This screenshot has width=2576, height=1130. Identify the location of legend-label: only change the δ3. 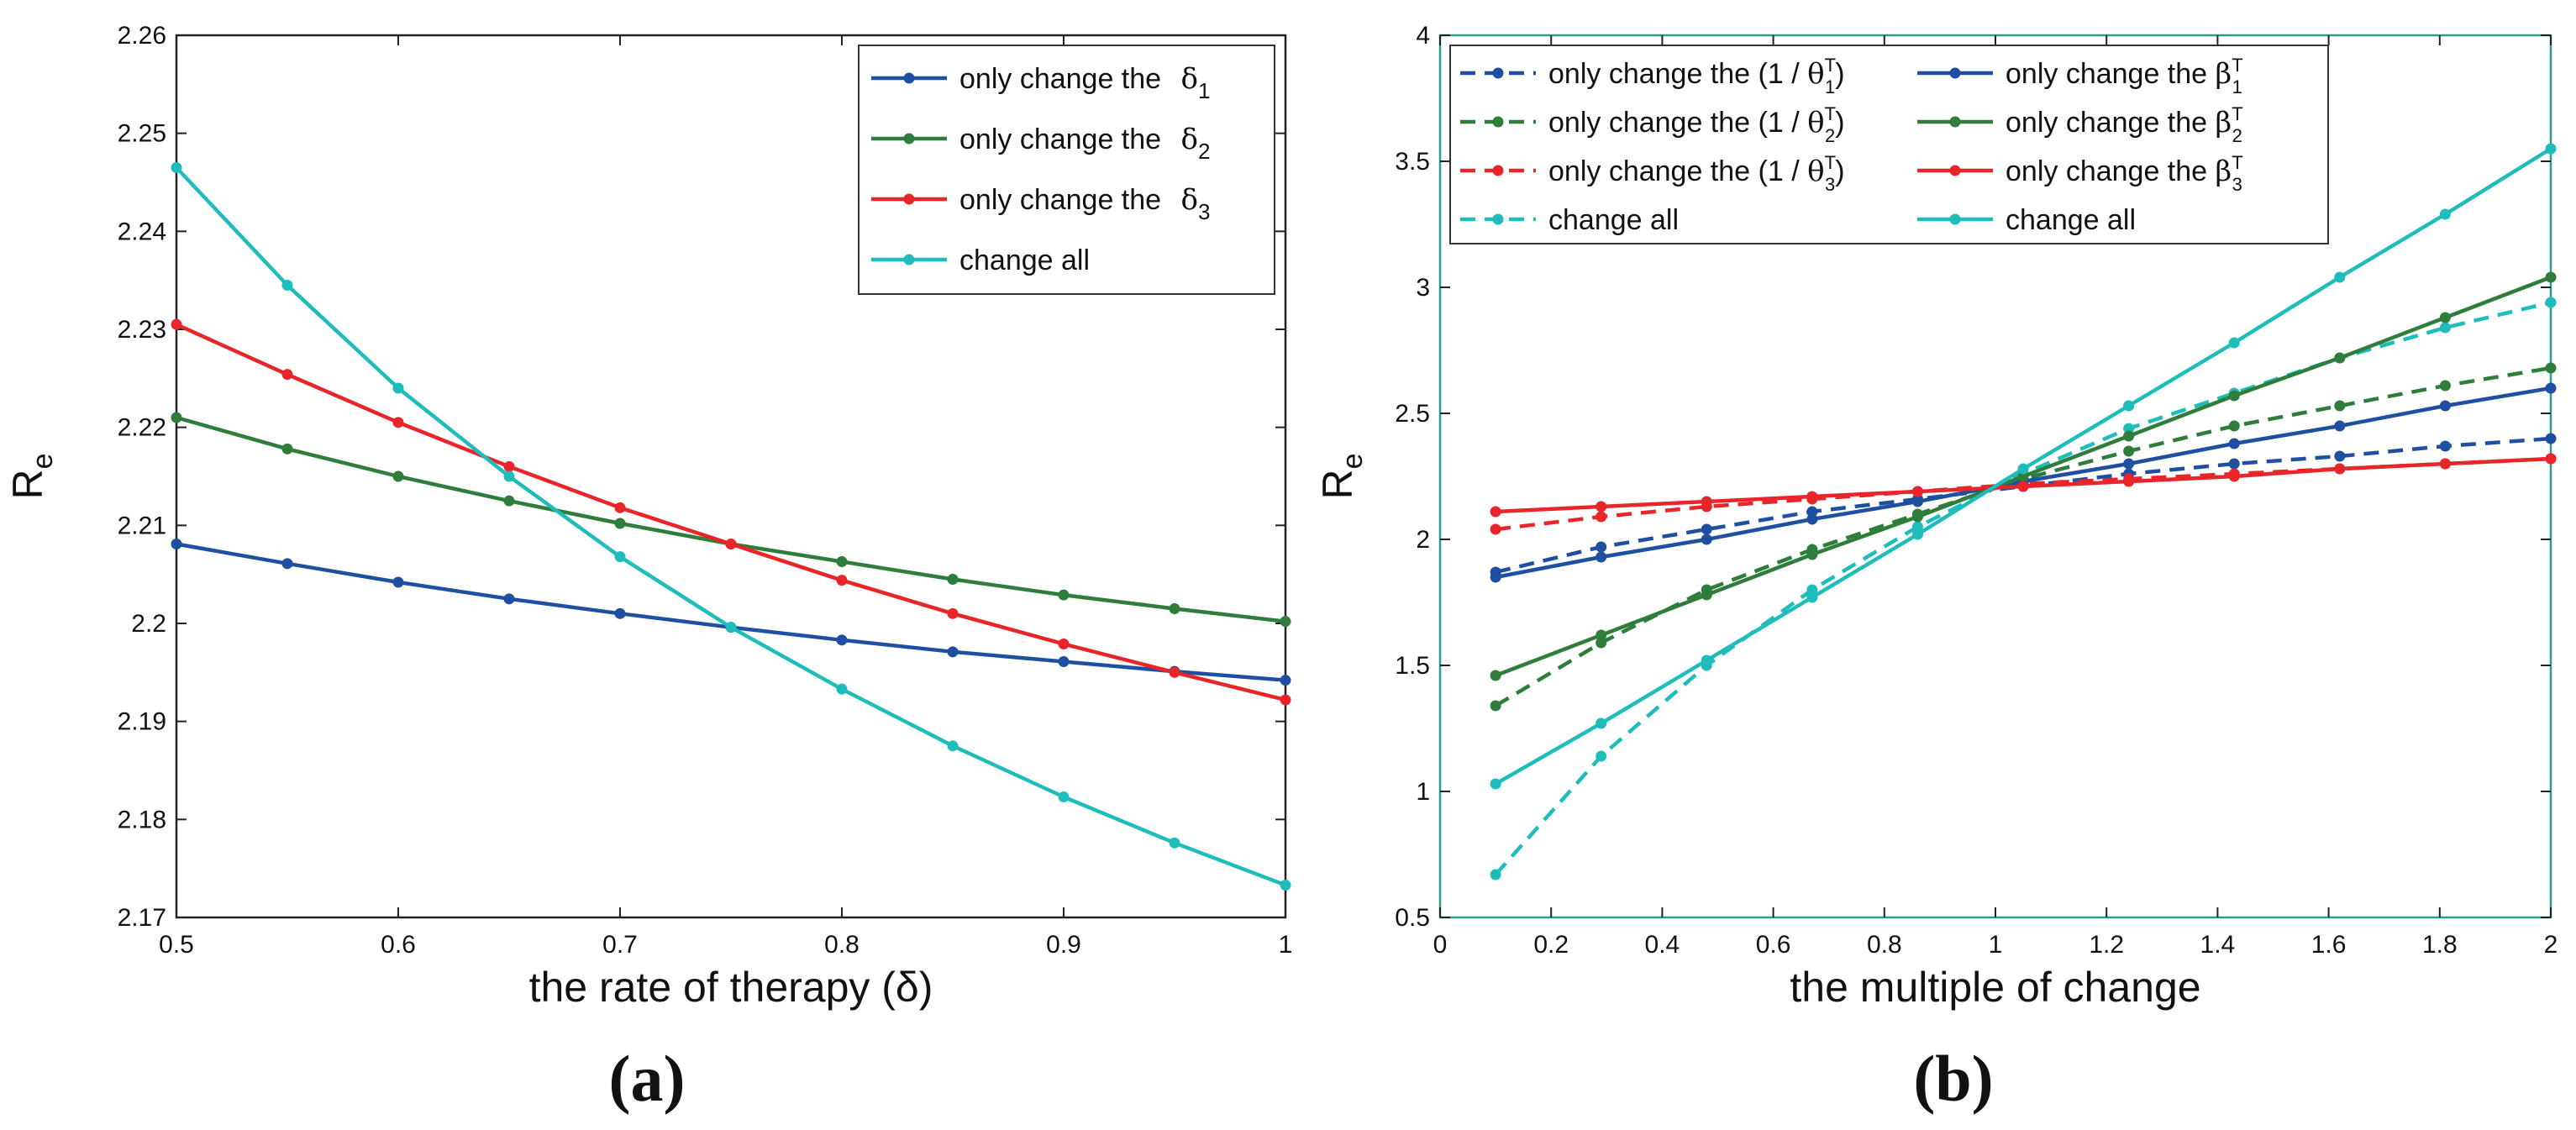
(1084, 203).